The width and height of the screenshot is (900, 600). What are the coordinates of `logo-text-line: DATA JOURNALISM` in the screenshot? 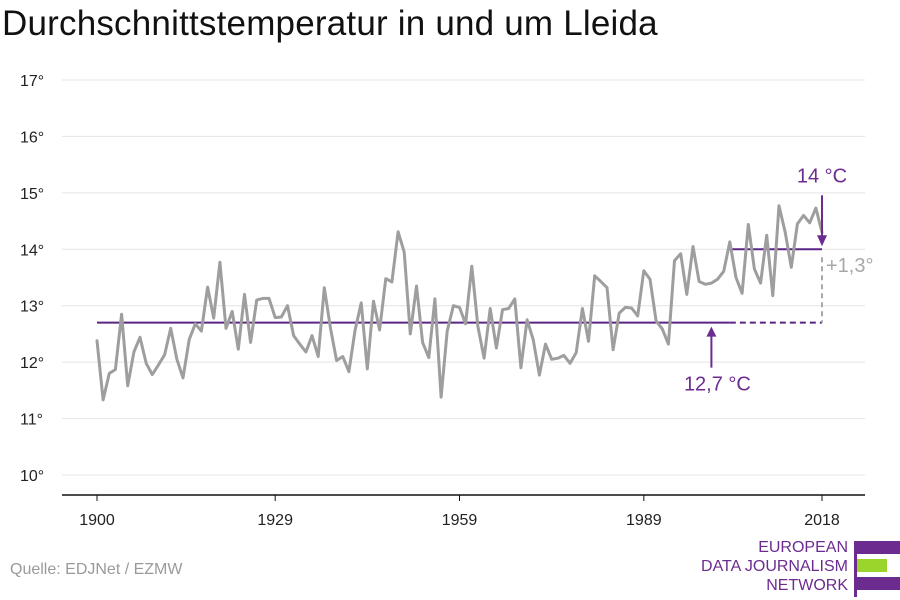 It's located at (774, 566).